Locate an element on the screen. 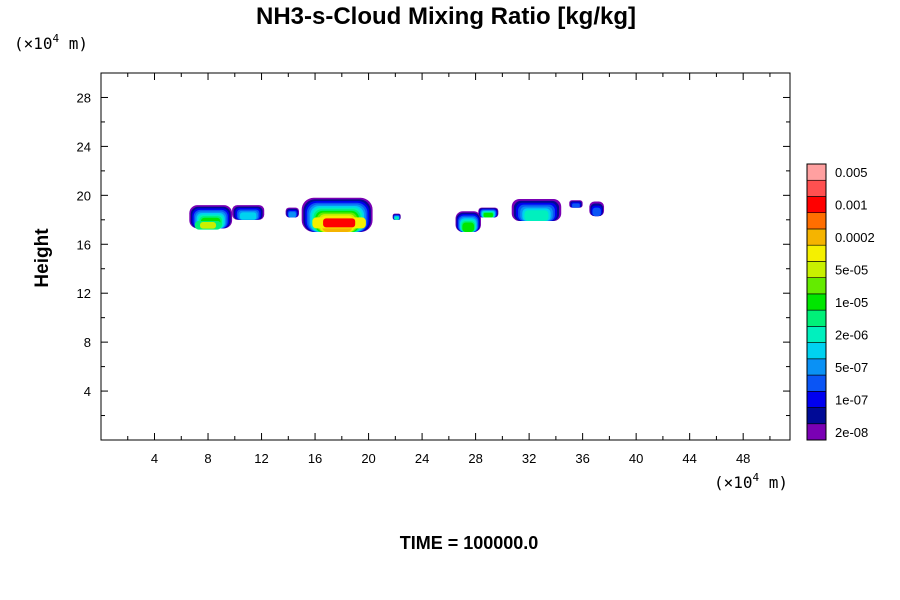 The height and width of the screenshot is (600, 900). colorbar-label: 1e-07 is located at coordinates (851, 399).